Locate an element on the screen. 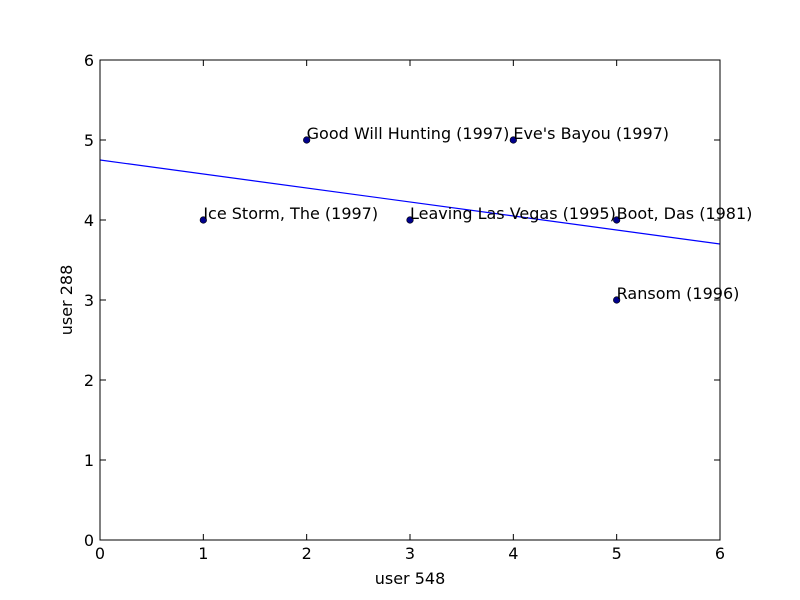 This screenshot has height=600, width=800. point-label: Ice Storm, The (1997) is located at coordinates (290, 213).